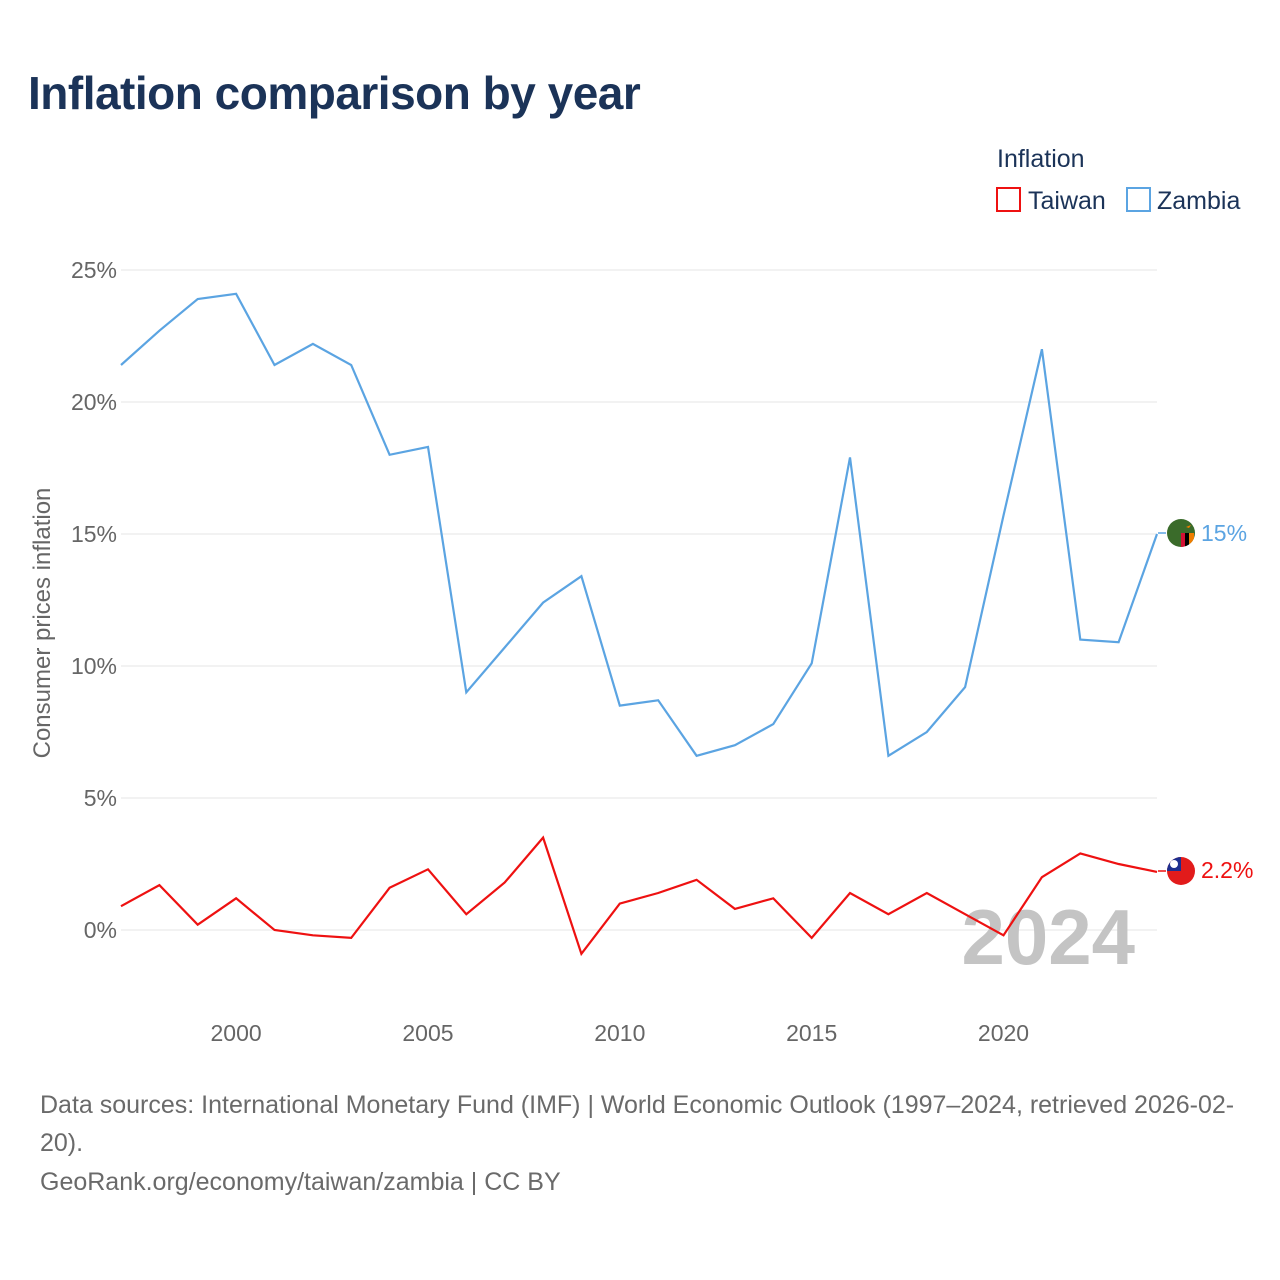  What do you see at coordinates (1067, 201) in the screenshot?
I see `legend-label-taiwan: Taiwan` at bounding box center [1067, 201].